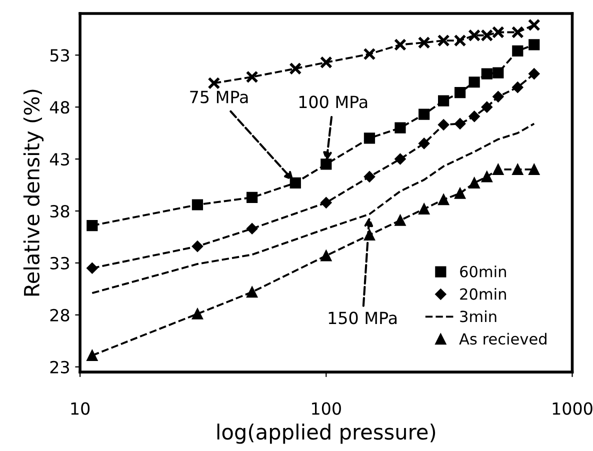 The height and width of the screenshot is (451, 593). What do you see at coordinates (572, 408) in the screenshot?
I see `x-tick-label: 1000` at bounding box center [572, 408].